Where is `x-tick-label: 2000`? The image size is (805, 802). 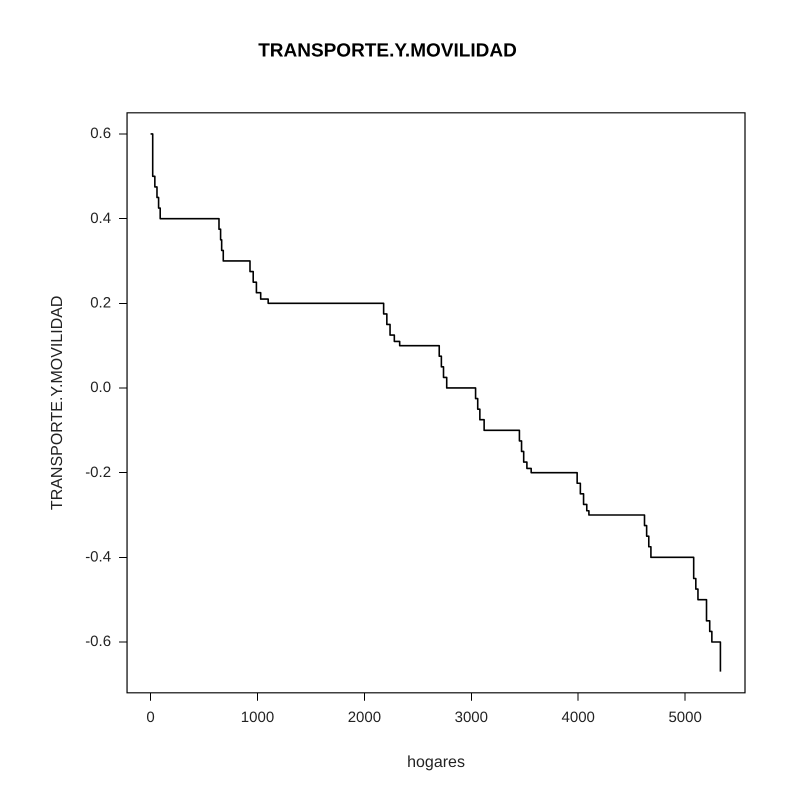 x-tick-label: 2000 is located at coordinates (365, 717).